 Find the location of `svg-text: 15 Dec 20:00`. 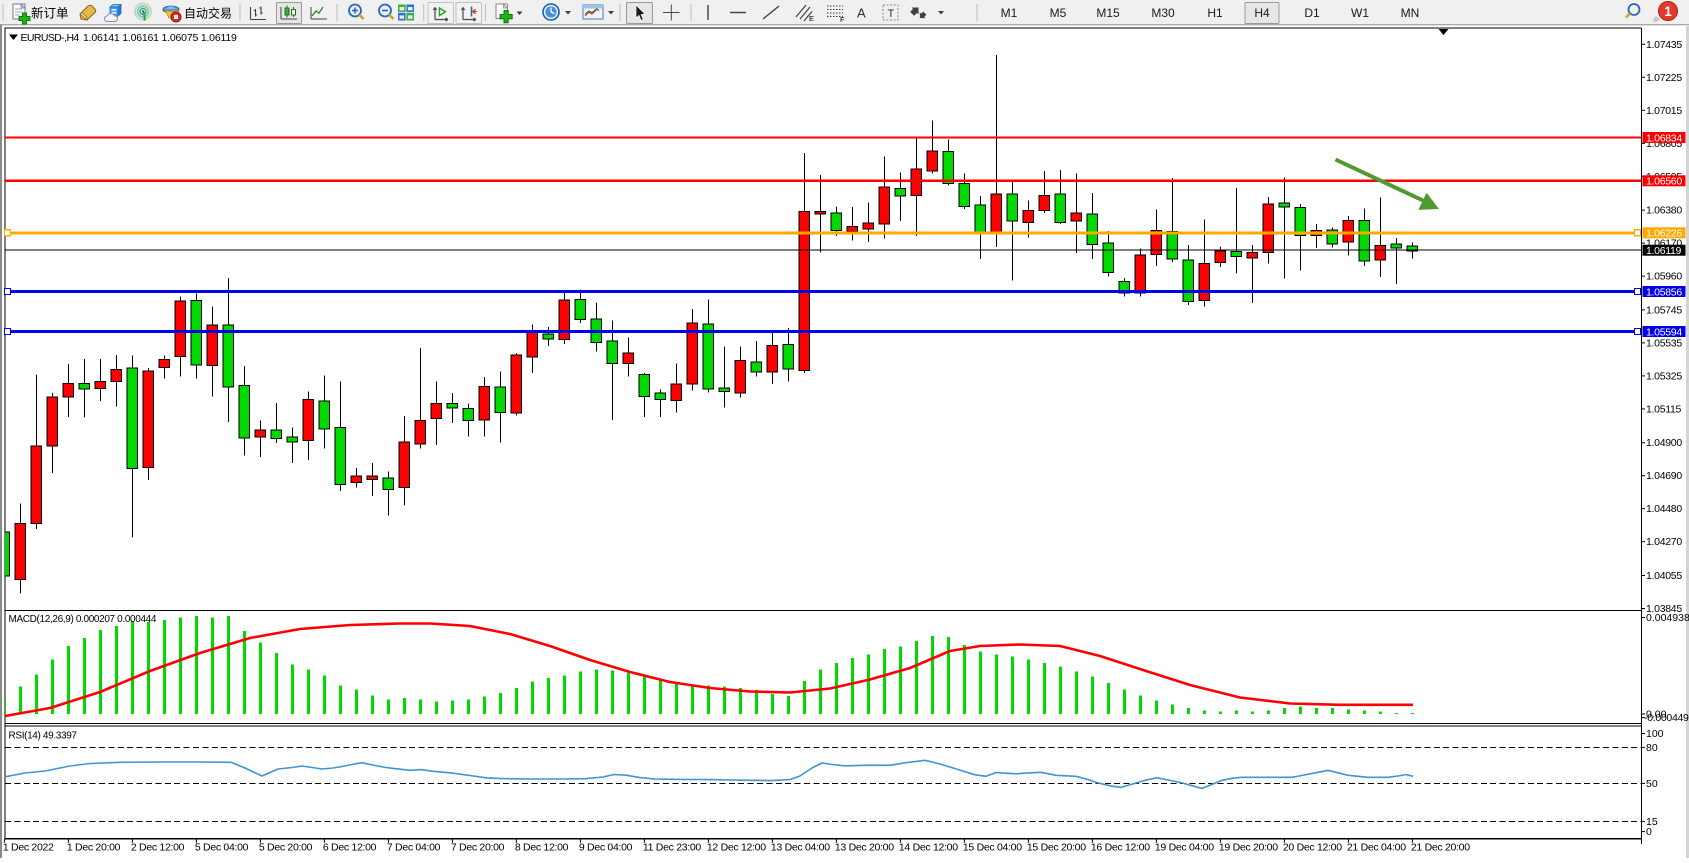

svg-text: 15 Dec 20:00 is located at coordinates (1056, 848).